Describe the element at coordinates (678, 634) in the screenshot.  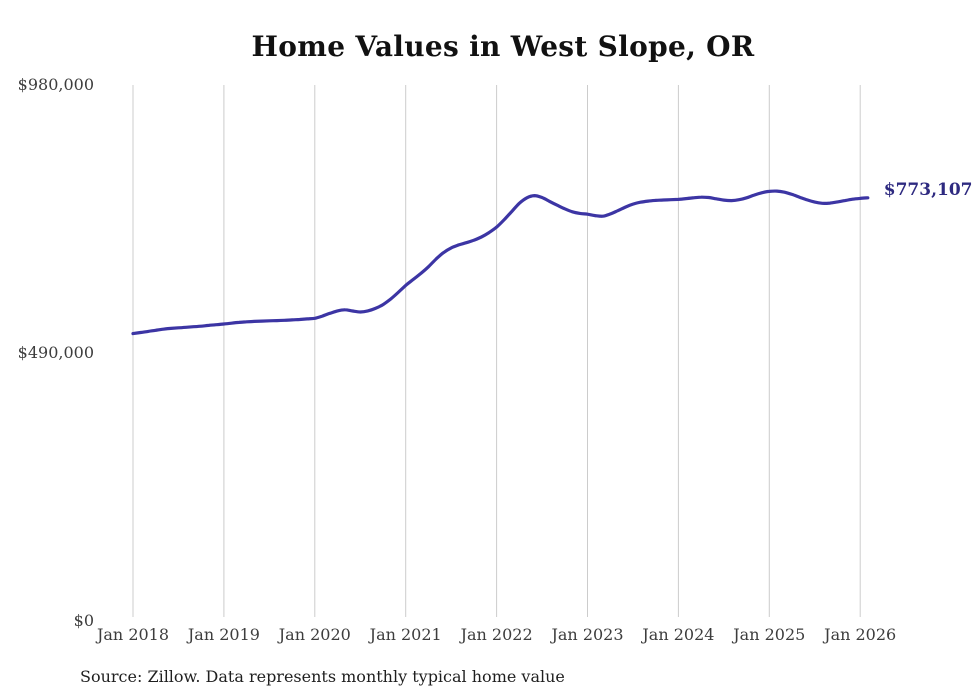
I see `x-tick-label-jan-2024: Jan 2024` at that location.